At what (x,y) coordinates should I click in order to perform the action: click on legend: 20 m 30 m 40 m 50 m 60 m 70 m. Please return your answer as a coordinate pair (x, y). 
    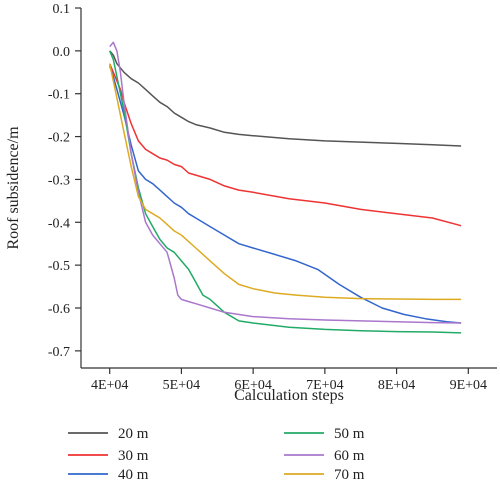
    Looking at the image, I should click on (216, 454).